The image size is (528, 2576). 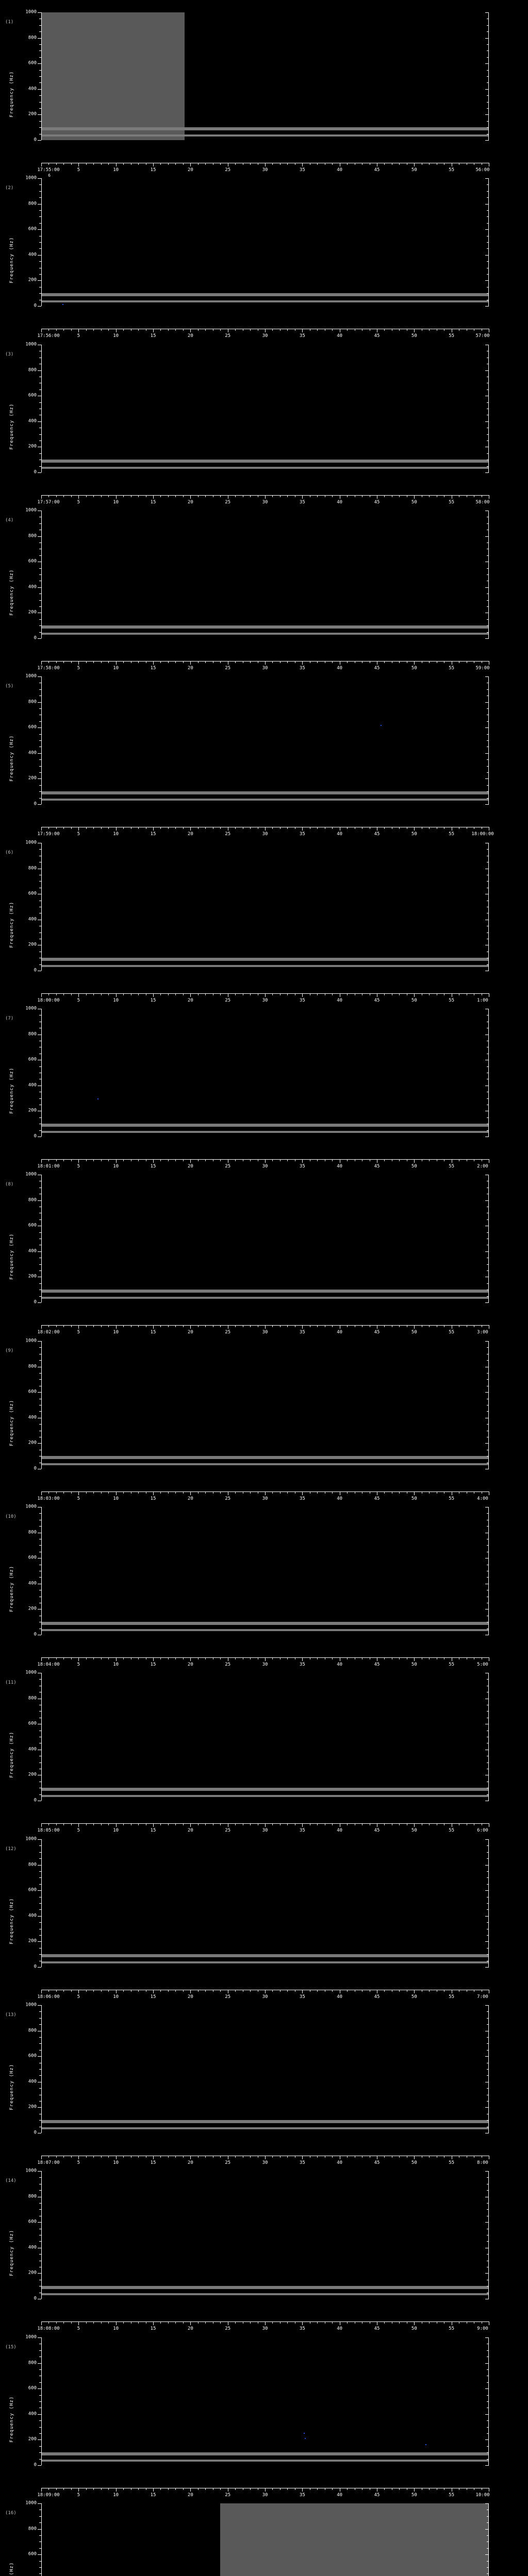 I want to click on panel-number-label: (15), so click(x=10, y=2347).